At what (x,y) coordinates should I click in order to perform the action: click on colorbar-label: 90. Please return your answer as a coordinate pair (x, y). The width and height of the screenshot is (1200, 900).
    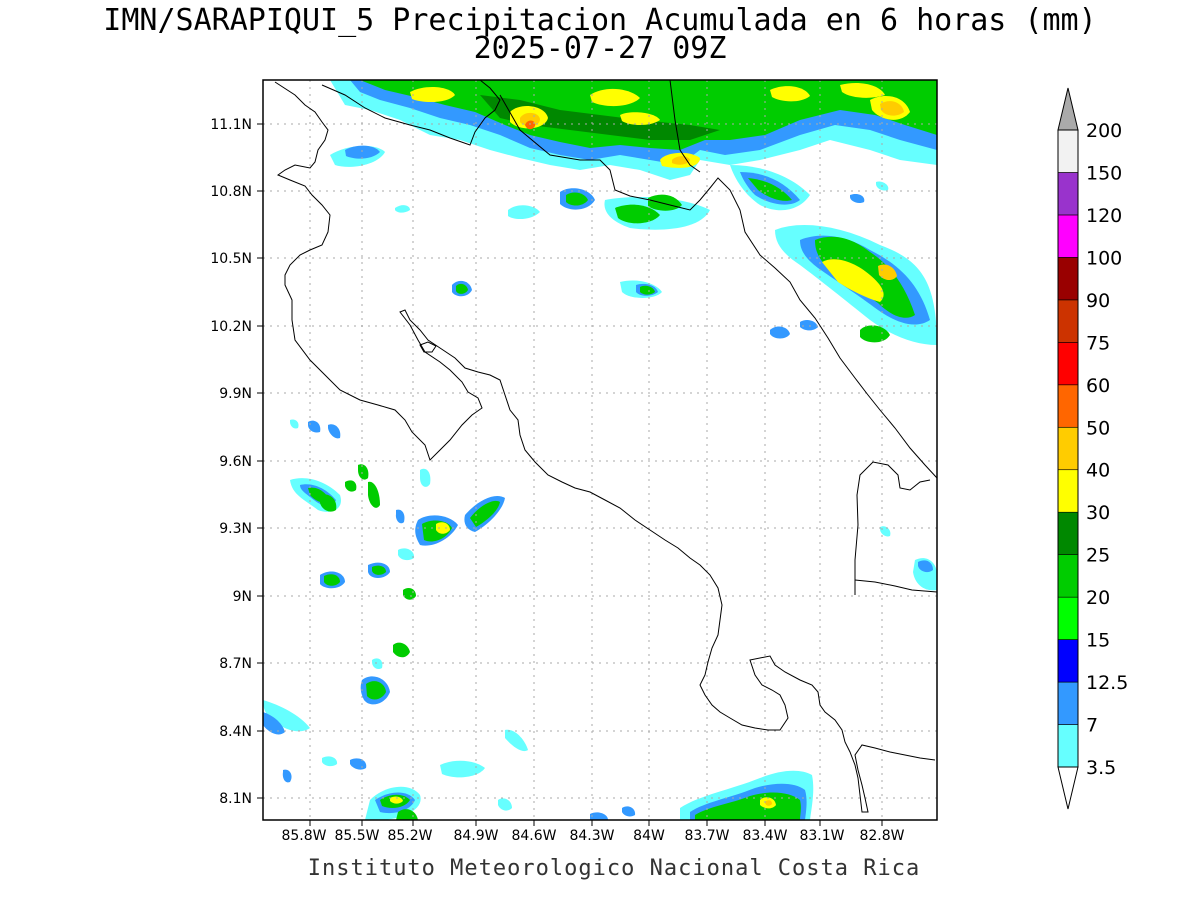
    Looking at the image, I should click on (1098, 301).